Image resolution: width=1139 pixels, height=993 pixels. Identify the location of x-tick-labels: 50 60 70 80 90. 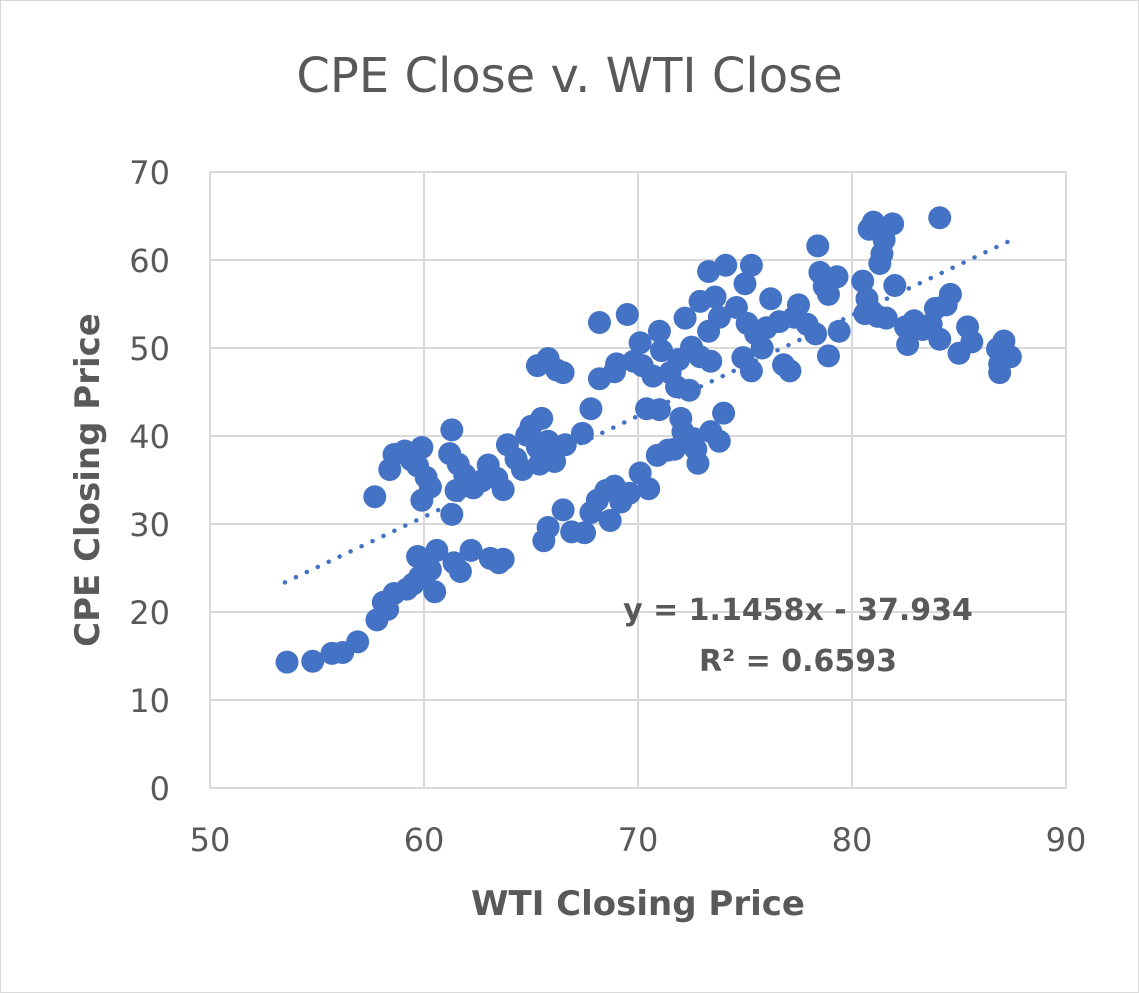
(638, 840).